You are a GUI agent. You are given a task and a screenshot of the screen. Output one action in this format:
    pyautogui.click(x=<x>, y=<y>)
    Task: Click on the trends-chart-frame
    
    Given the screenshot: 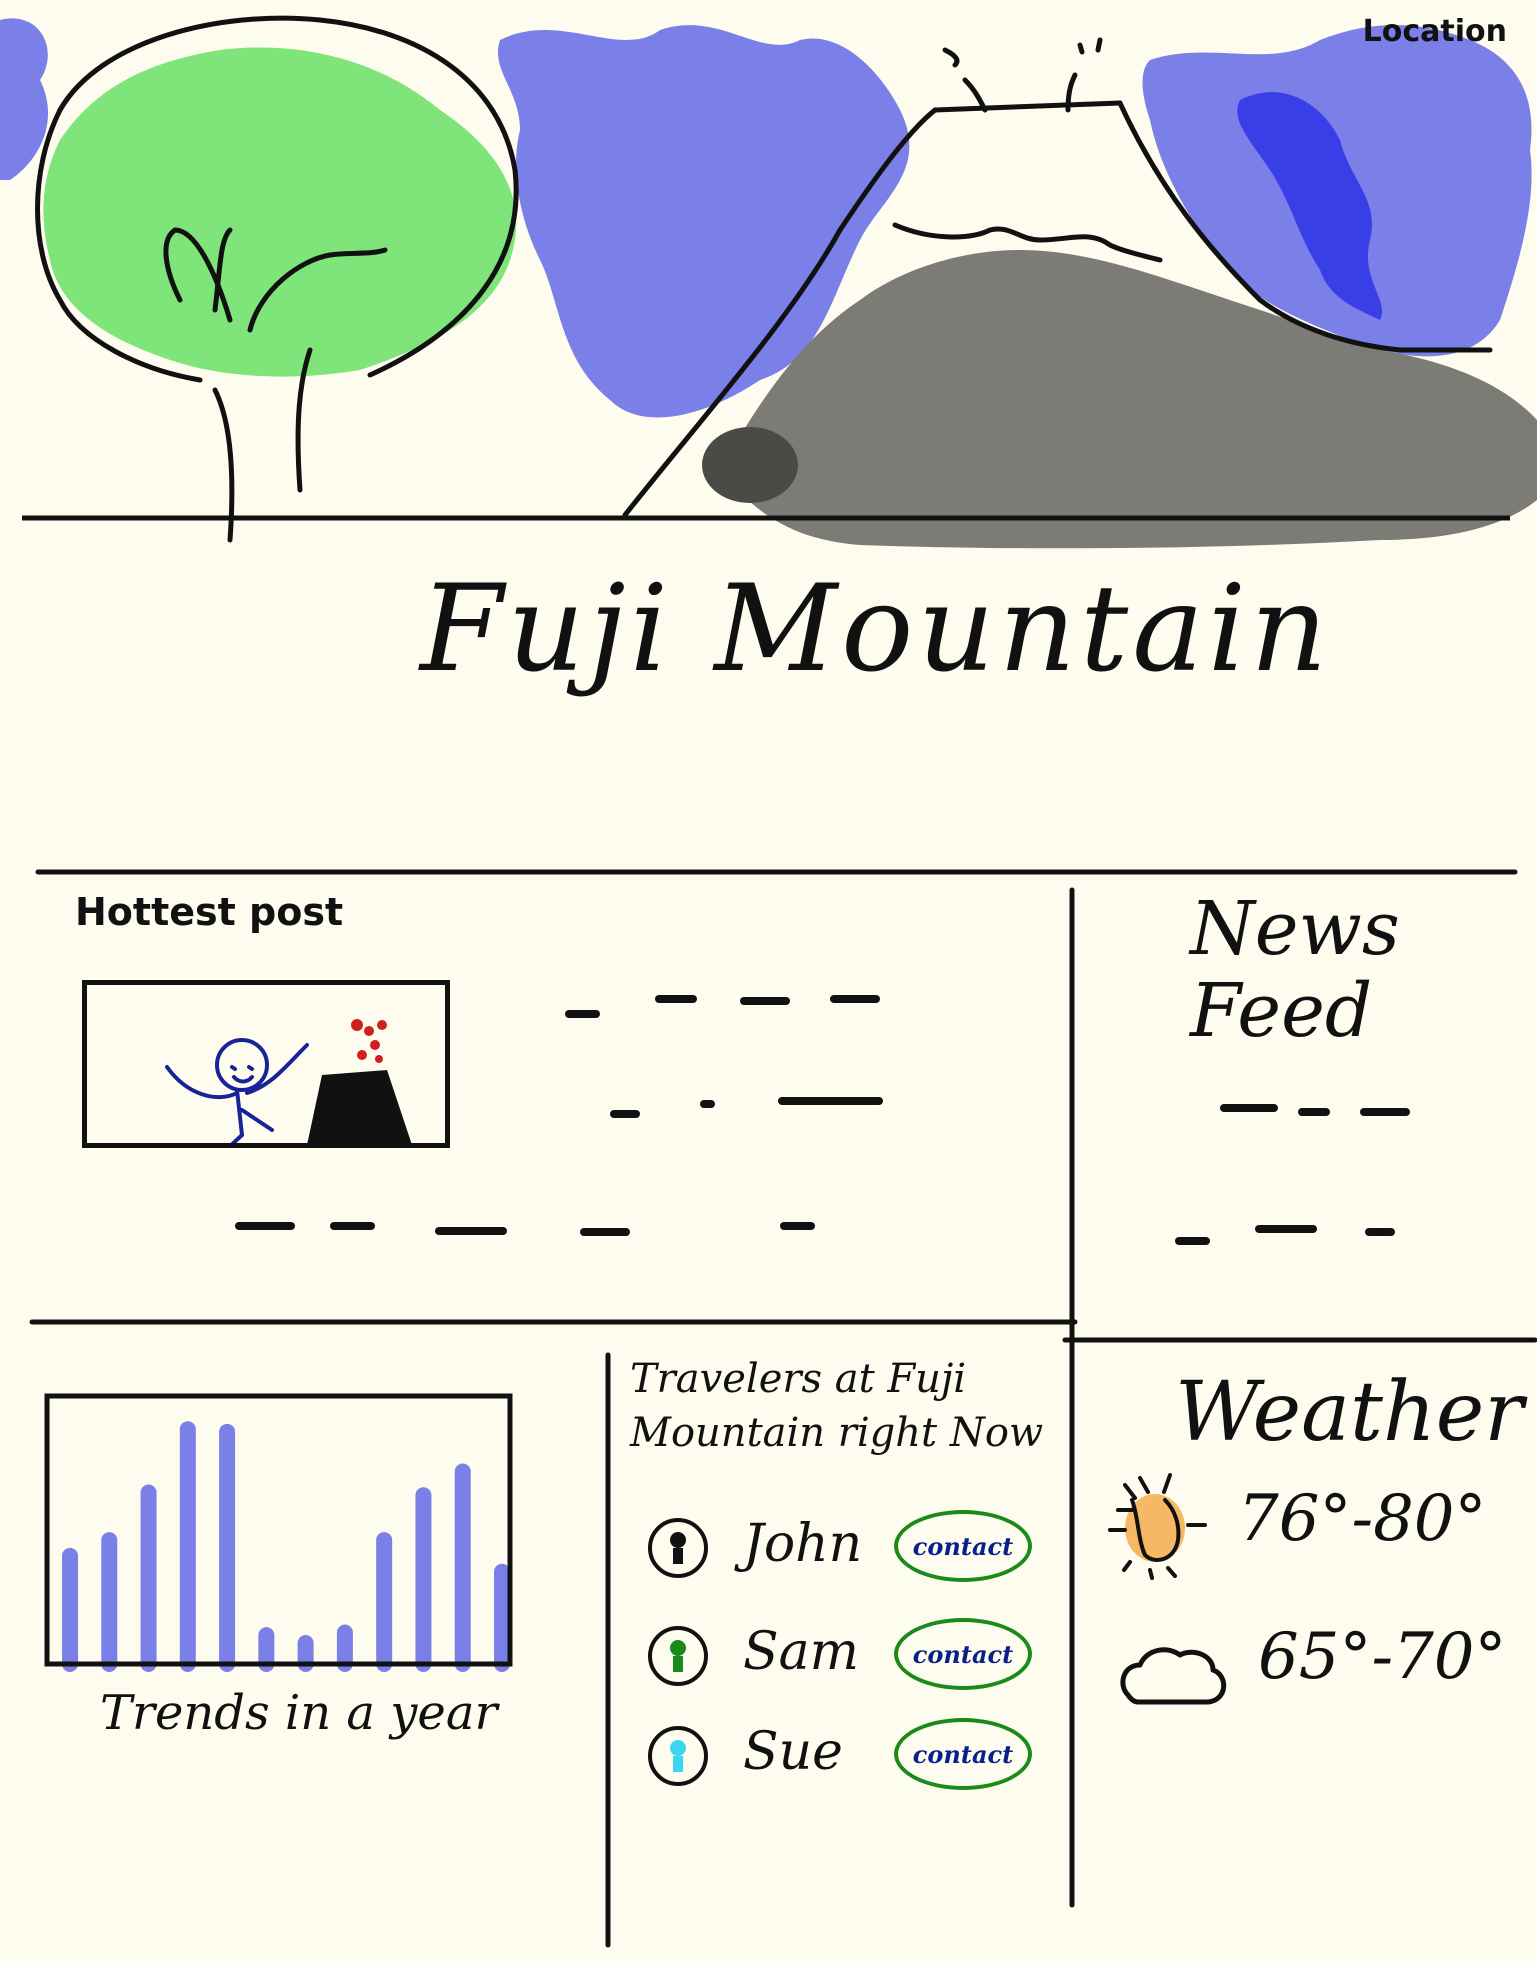 What is the action you would take?
    pyautogui.click(x=278, y=1530)
    